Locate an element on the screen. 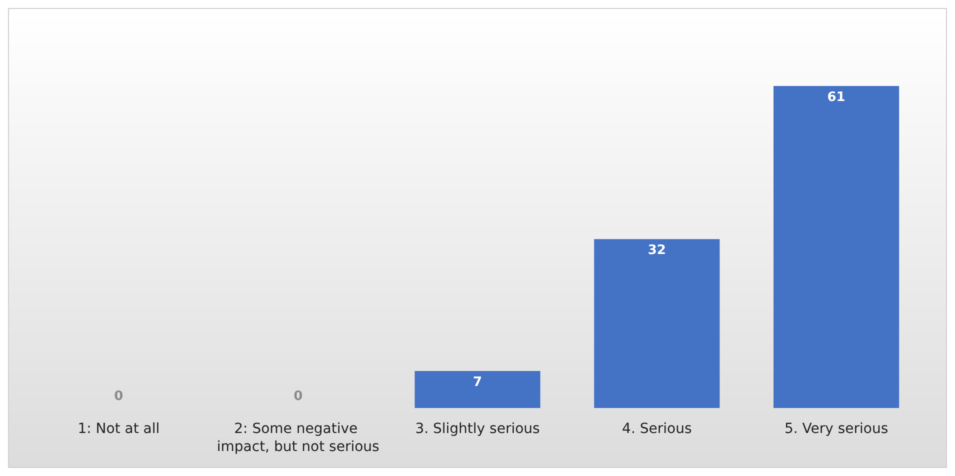 This screenshot has height=476, width=955. x-tick-label: 1: Not at all is located at coordinates (119, 429).